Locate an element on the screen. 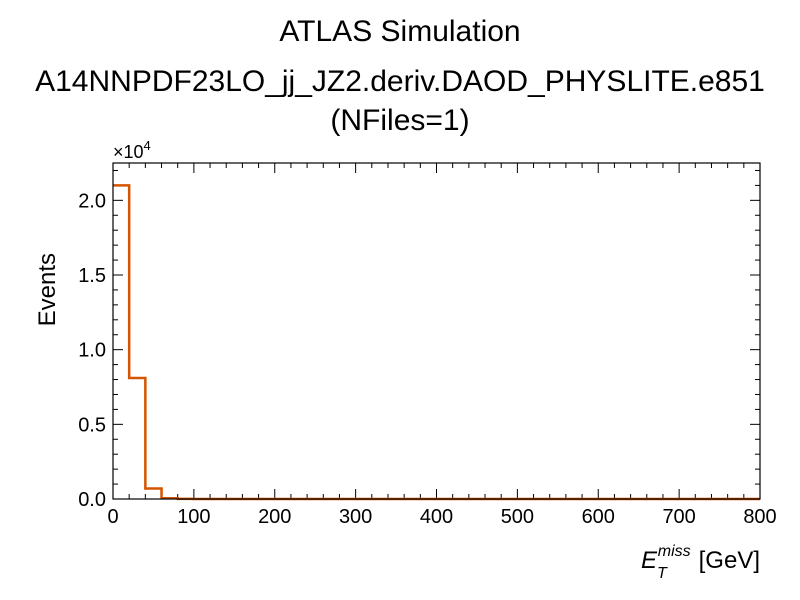 Image resolution: width=800 pixels, height=600 pixels. y-tick-labels: 0.0 0.5 1.0 1.5 2.0 is located at coordinates (92, 350).